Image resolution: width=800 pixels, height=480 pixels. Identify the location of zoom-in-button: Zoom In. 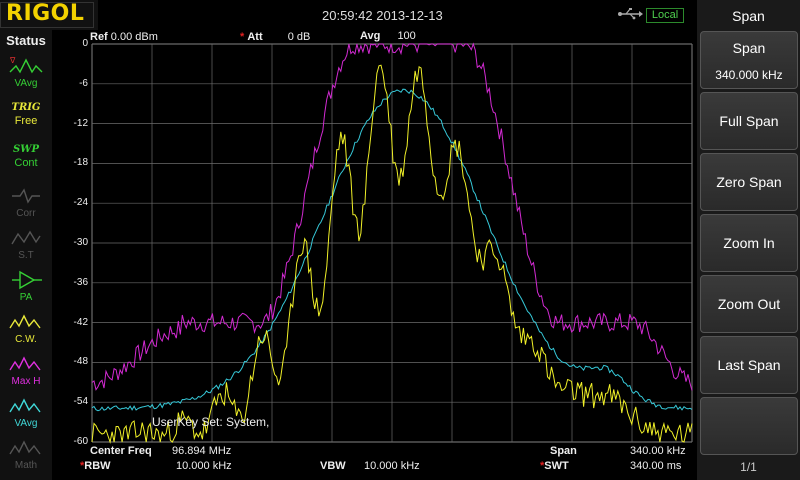
(749, 243).